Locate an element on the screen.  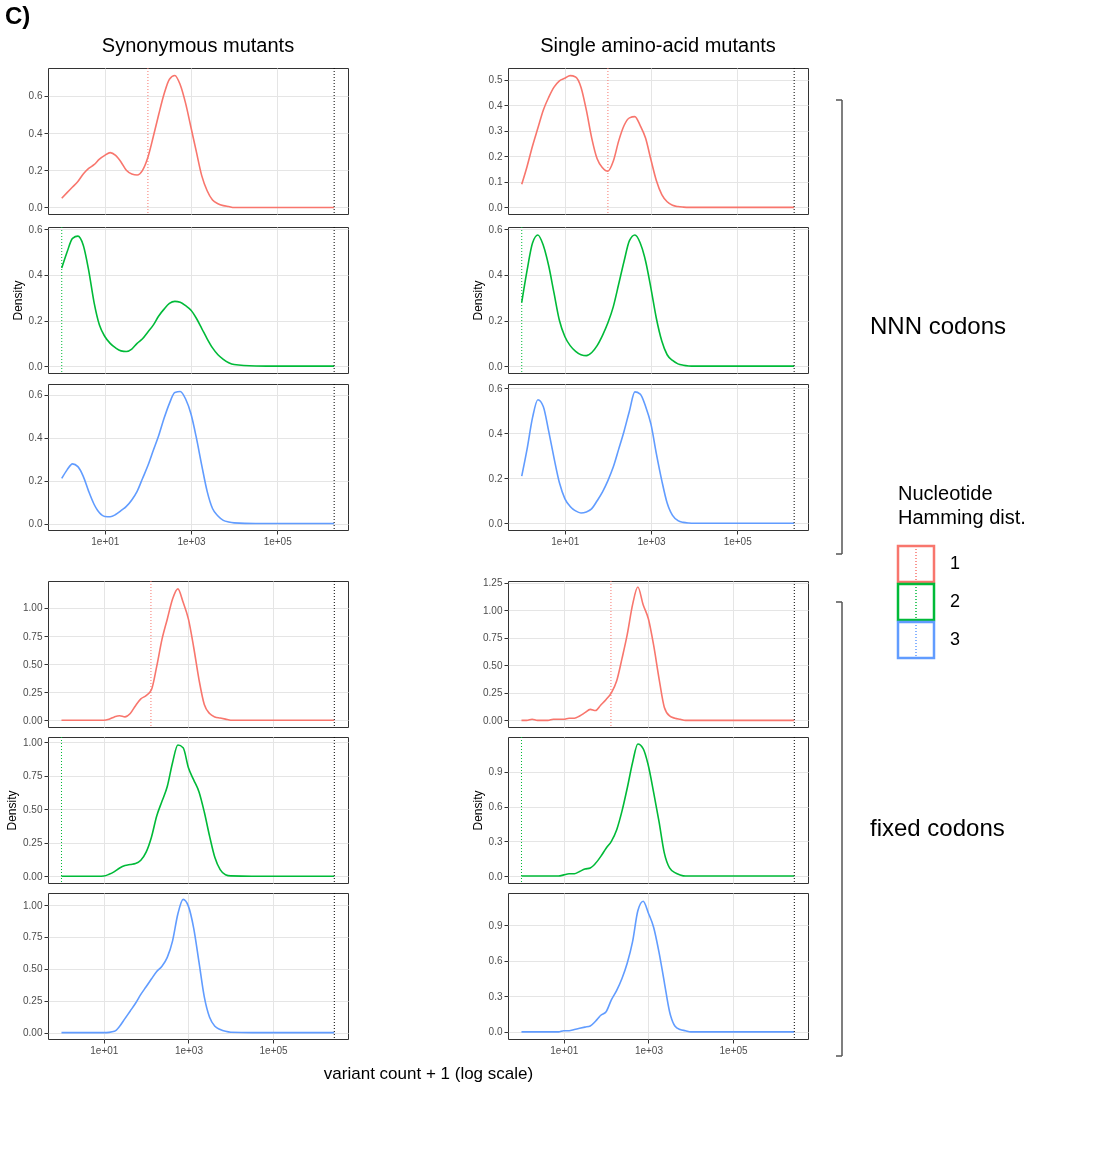
chart-title: Synonymous mutants is located at coordinates (198, 44).